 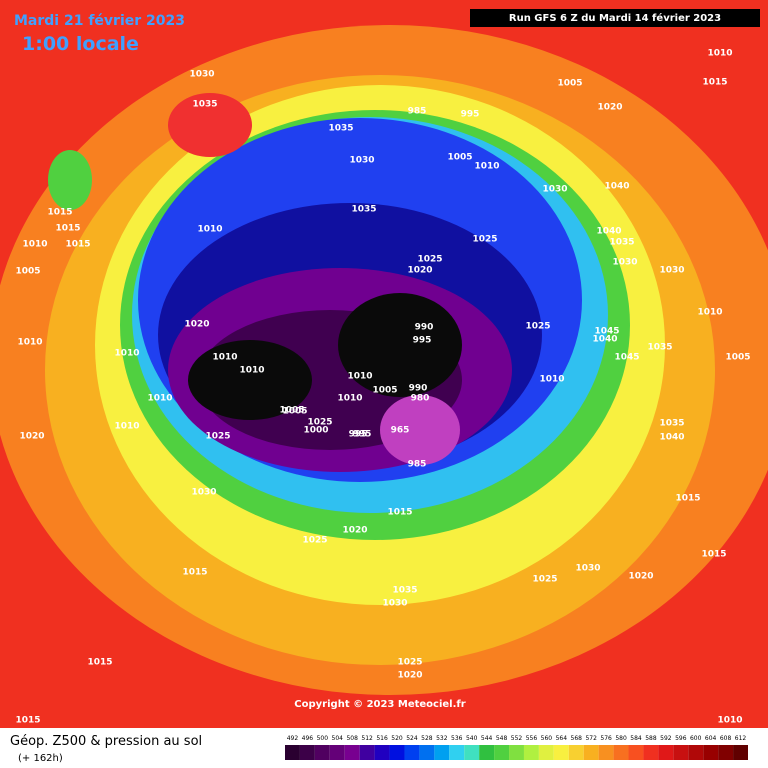 I want to click on legend-label: 532, so click(x=442, y=738).